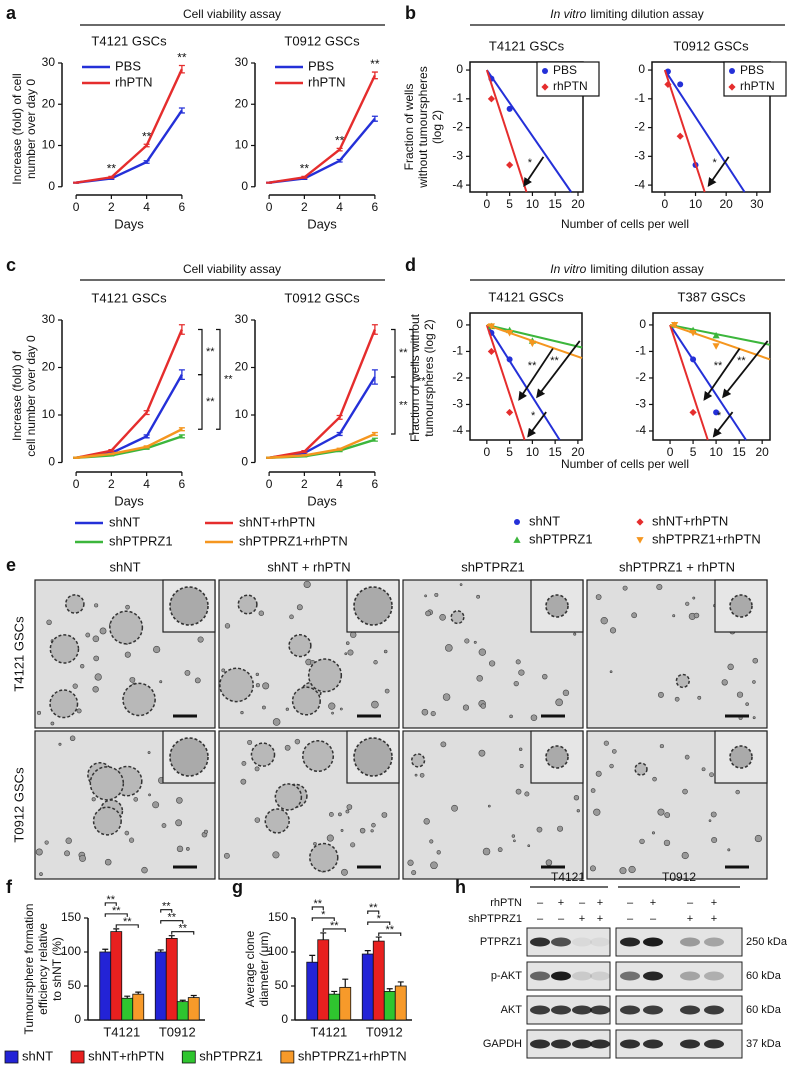  I want to click on panel-letter: h, so click(460, 887).